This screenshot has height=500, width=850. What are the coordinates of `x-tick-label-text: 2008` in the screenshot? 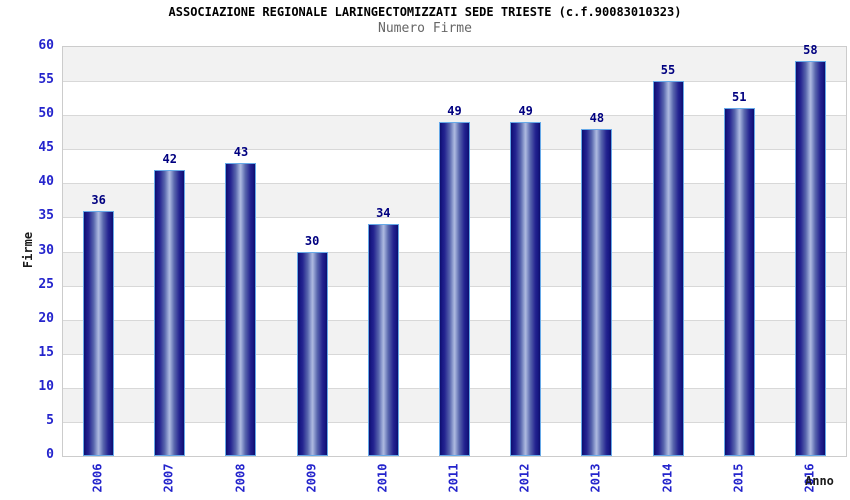 It's located at (239, 478).